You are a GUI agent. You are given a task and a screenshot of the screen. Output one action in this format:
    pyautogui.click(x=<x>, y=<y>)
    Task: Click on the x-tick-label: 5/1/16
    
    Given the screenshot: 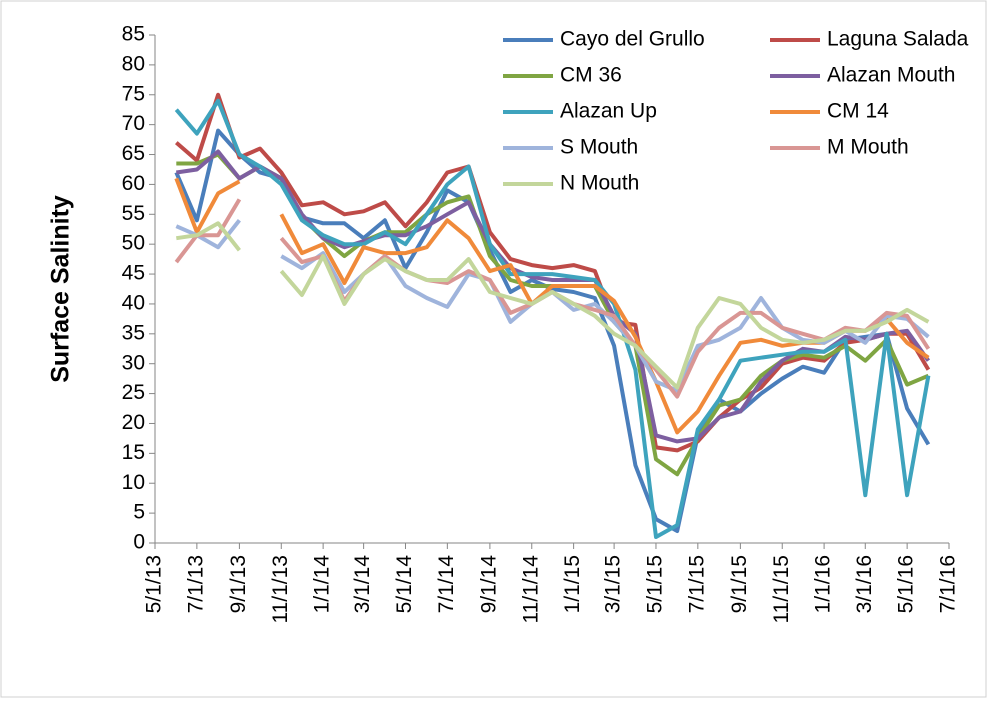 What is the action you would take?
    pyautogui.click(x=906, y=584)
    